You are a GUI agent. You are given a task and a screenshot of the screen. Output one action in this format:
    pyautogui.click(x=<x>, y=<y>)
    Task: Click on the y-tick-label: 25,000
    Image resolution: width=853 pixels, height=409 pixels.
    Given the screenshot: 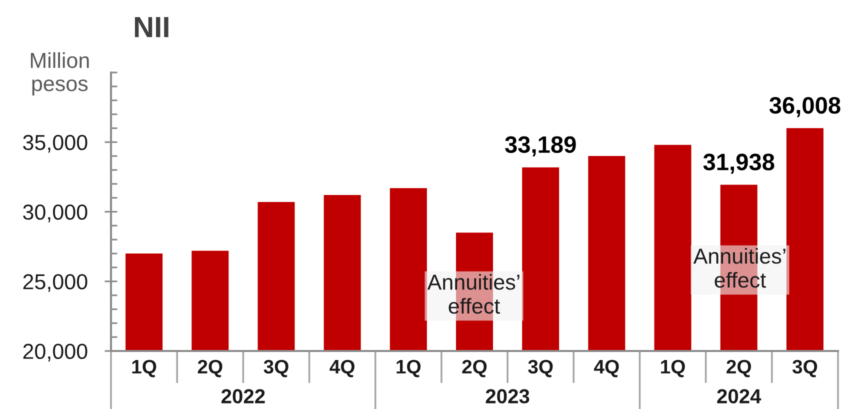 What is the action you would take?
    pyautogui.click(x=55, y=283)
    